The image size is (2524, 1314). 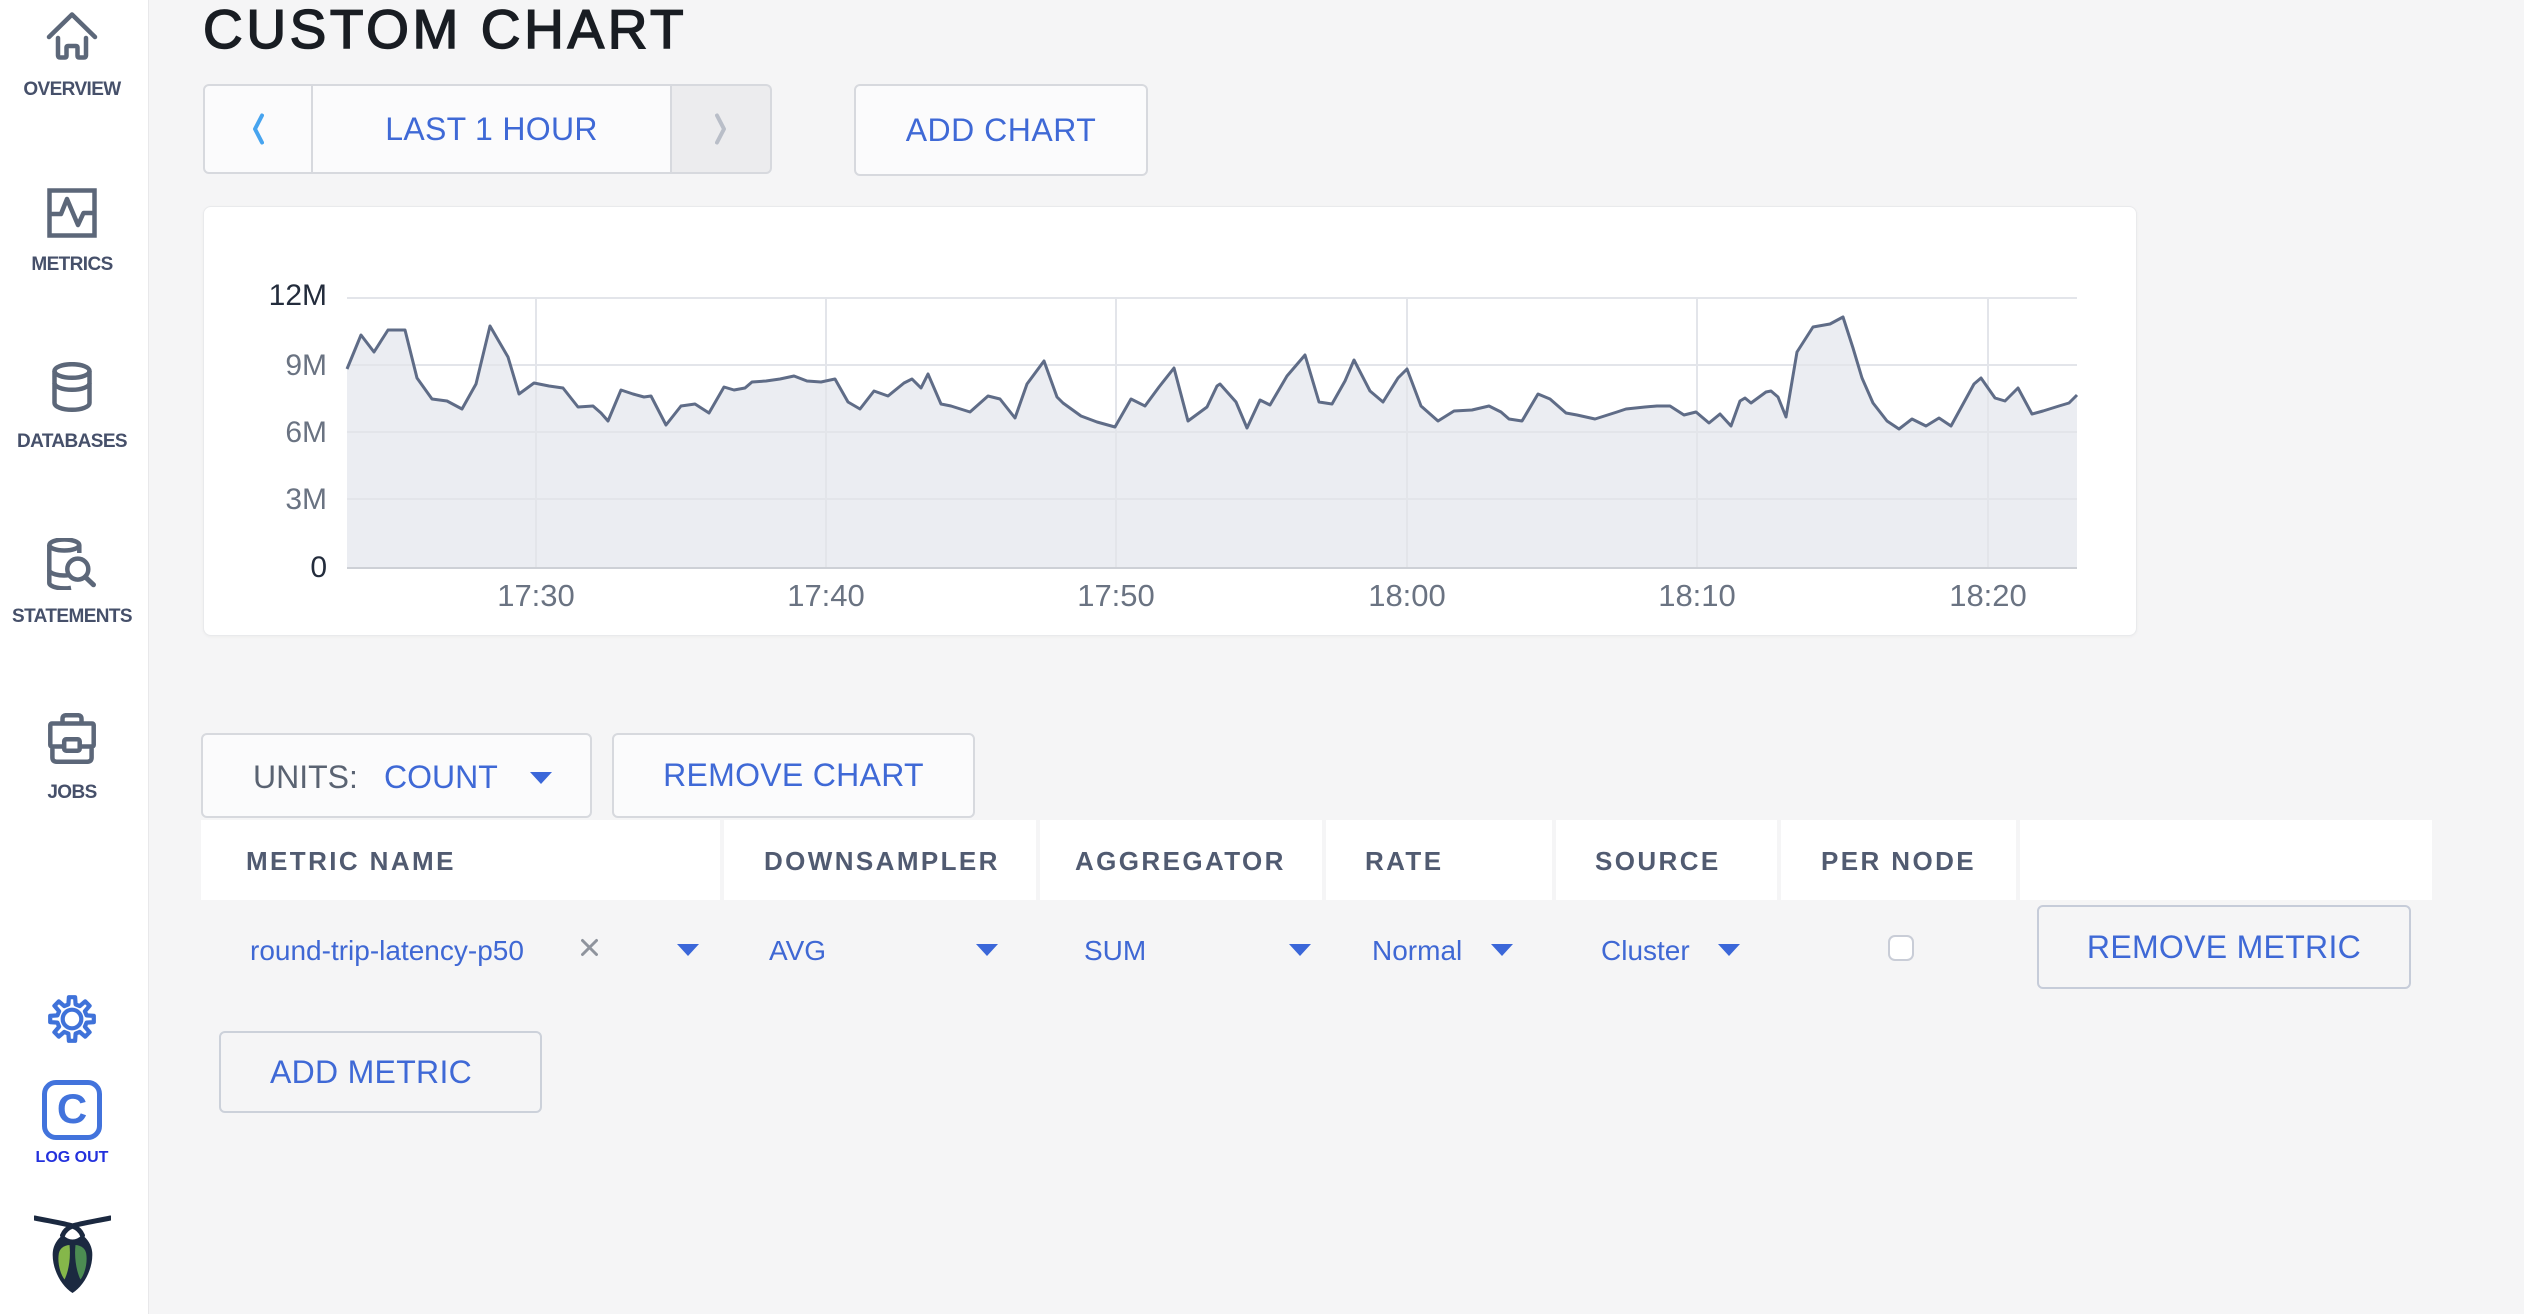 What do you see at coordinates (1407, 595) in the screenshot?
I see `svg-text: 18:00` at bounding box center [1407, 595].